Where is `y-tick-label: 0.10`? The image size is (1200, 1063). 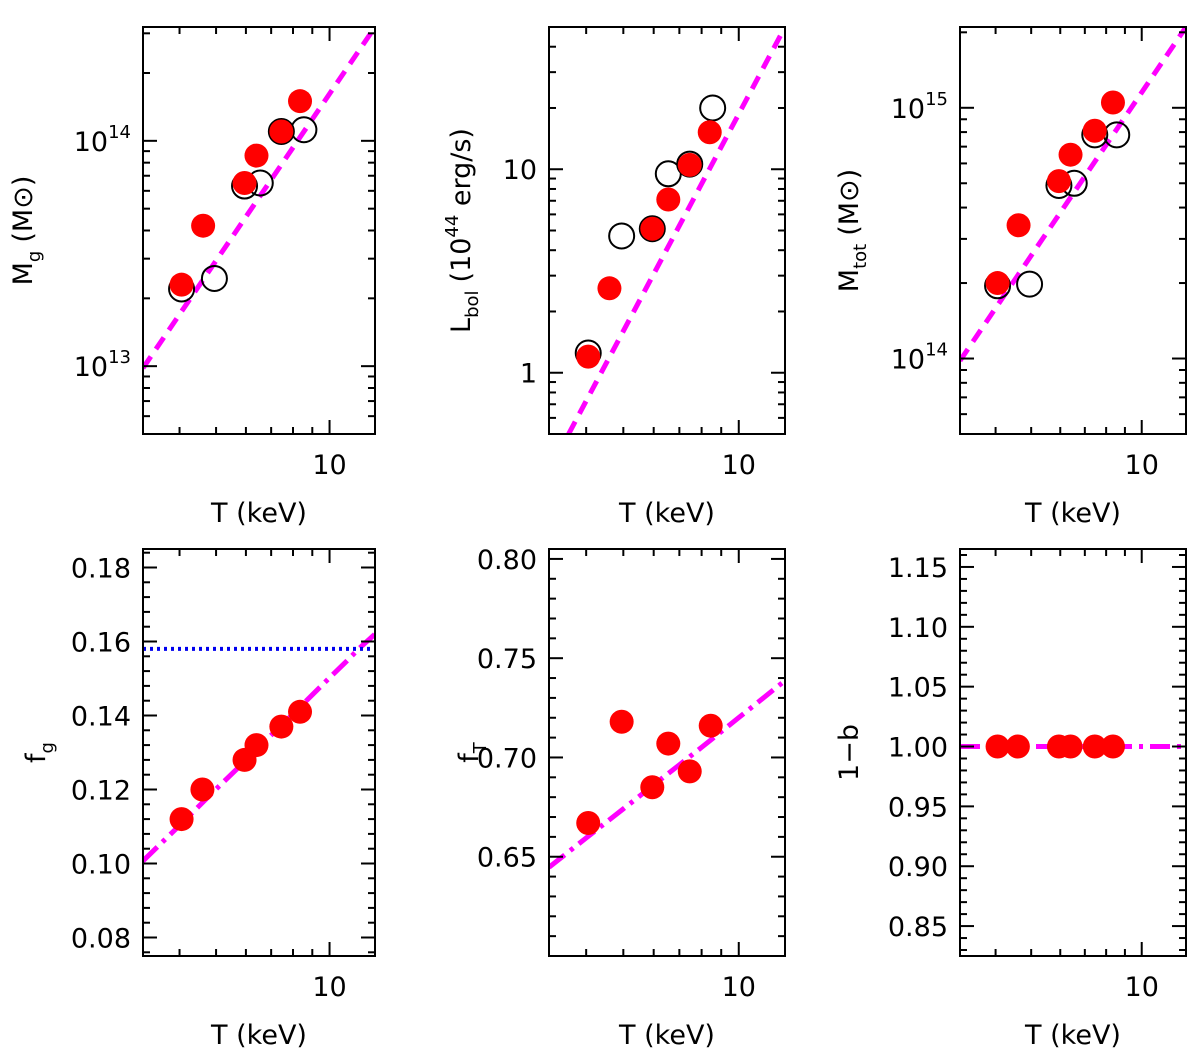
y-tick-label: 0.10 is located at coordinates (101, 865).